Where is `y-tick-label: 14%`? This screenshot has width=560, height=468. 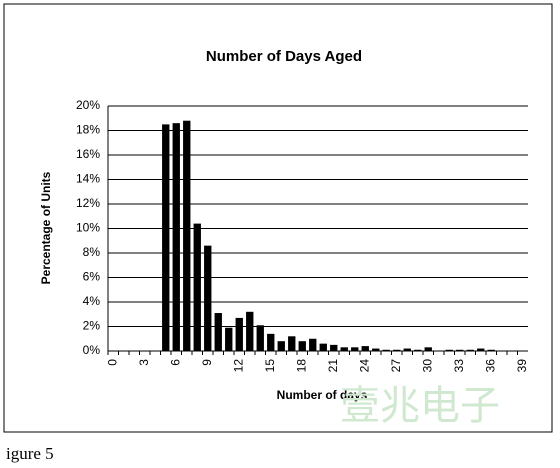
y-tick-label: 14% is located at coordinates (88, 179).